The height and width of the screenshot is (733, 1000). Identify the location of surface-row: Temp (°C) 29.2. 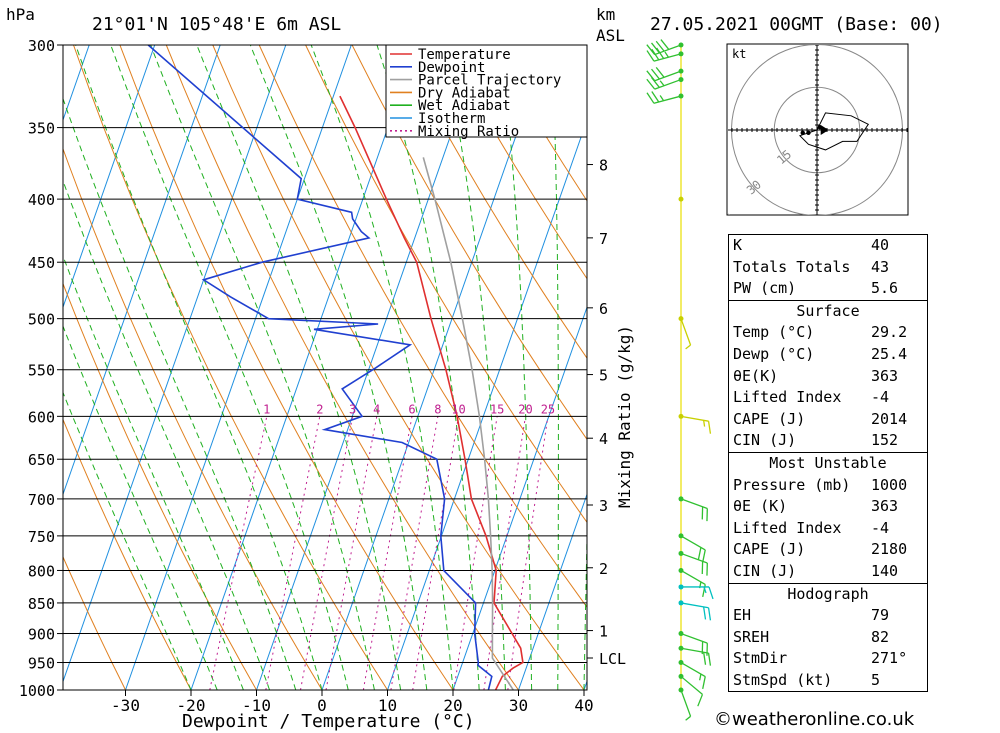
(828, 333).